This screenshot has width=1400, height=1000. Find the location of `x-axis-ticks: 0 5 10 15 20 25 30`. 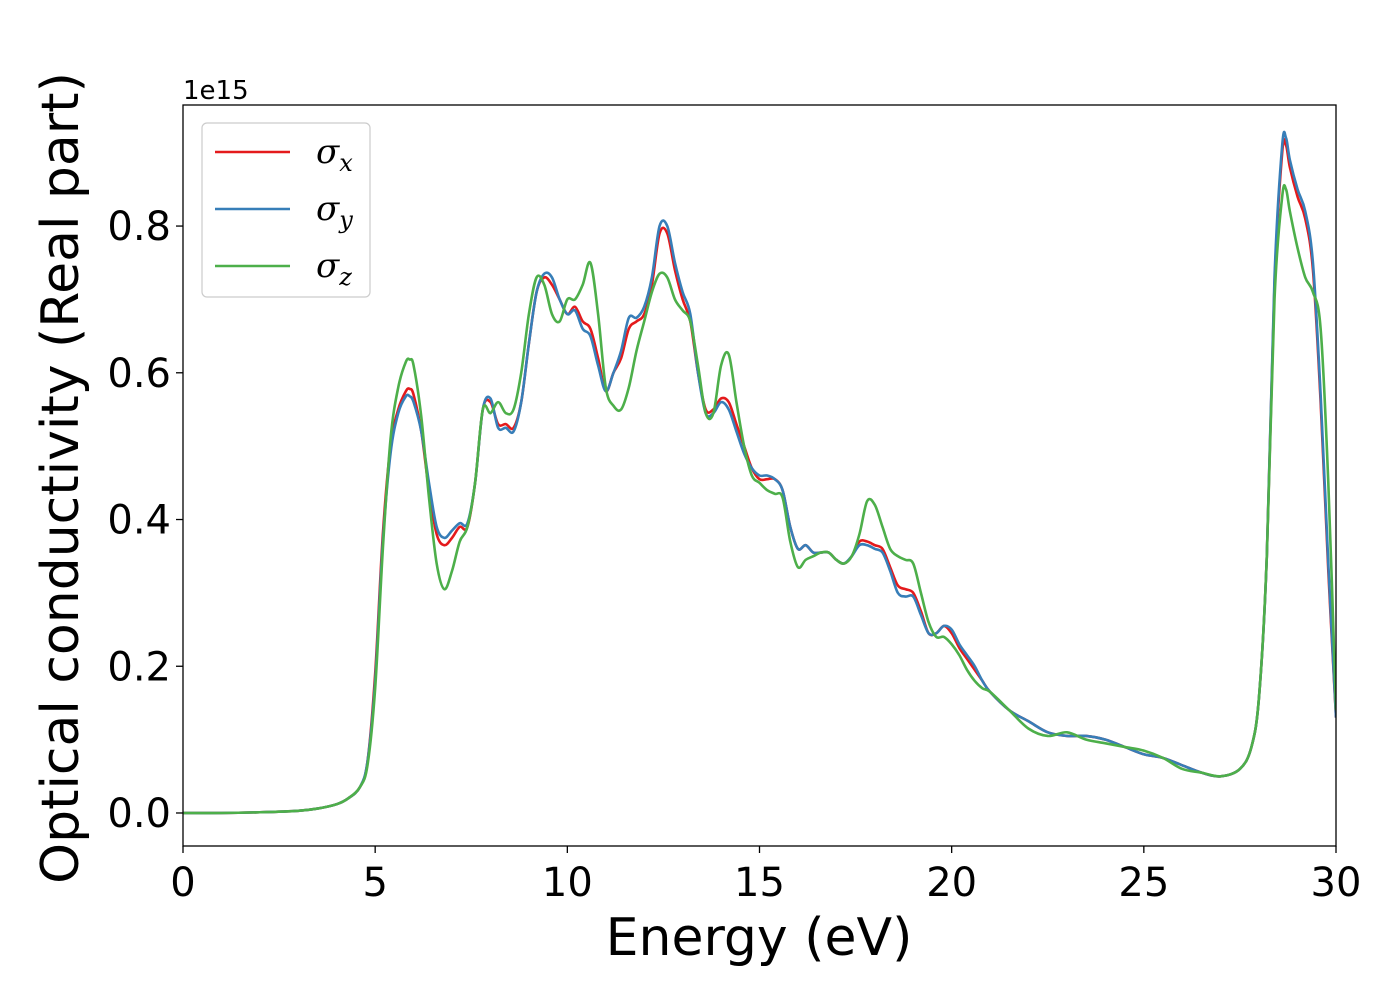

x-axis-ticks: 0 5 10 15 20 25 30 is located at coordinates (765, 876).